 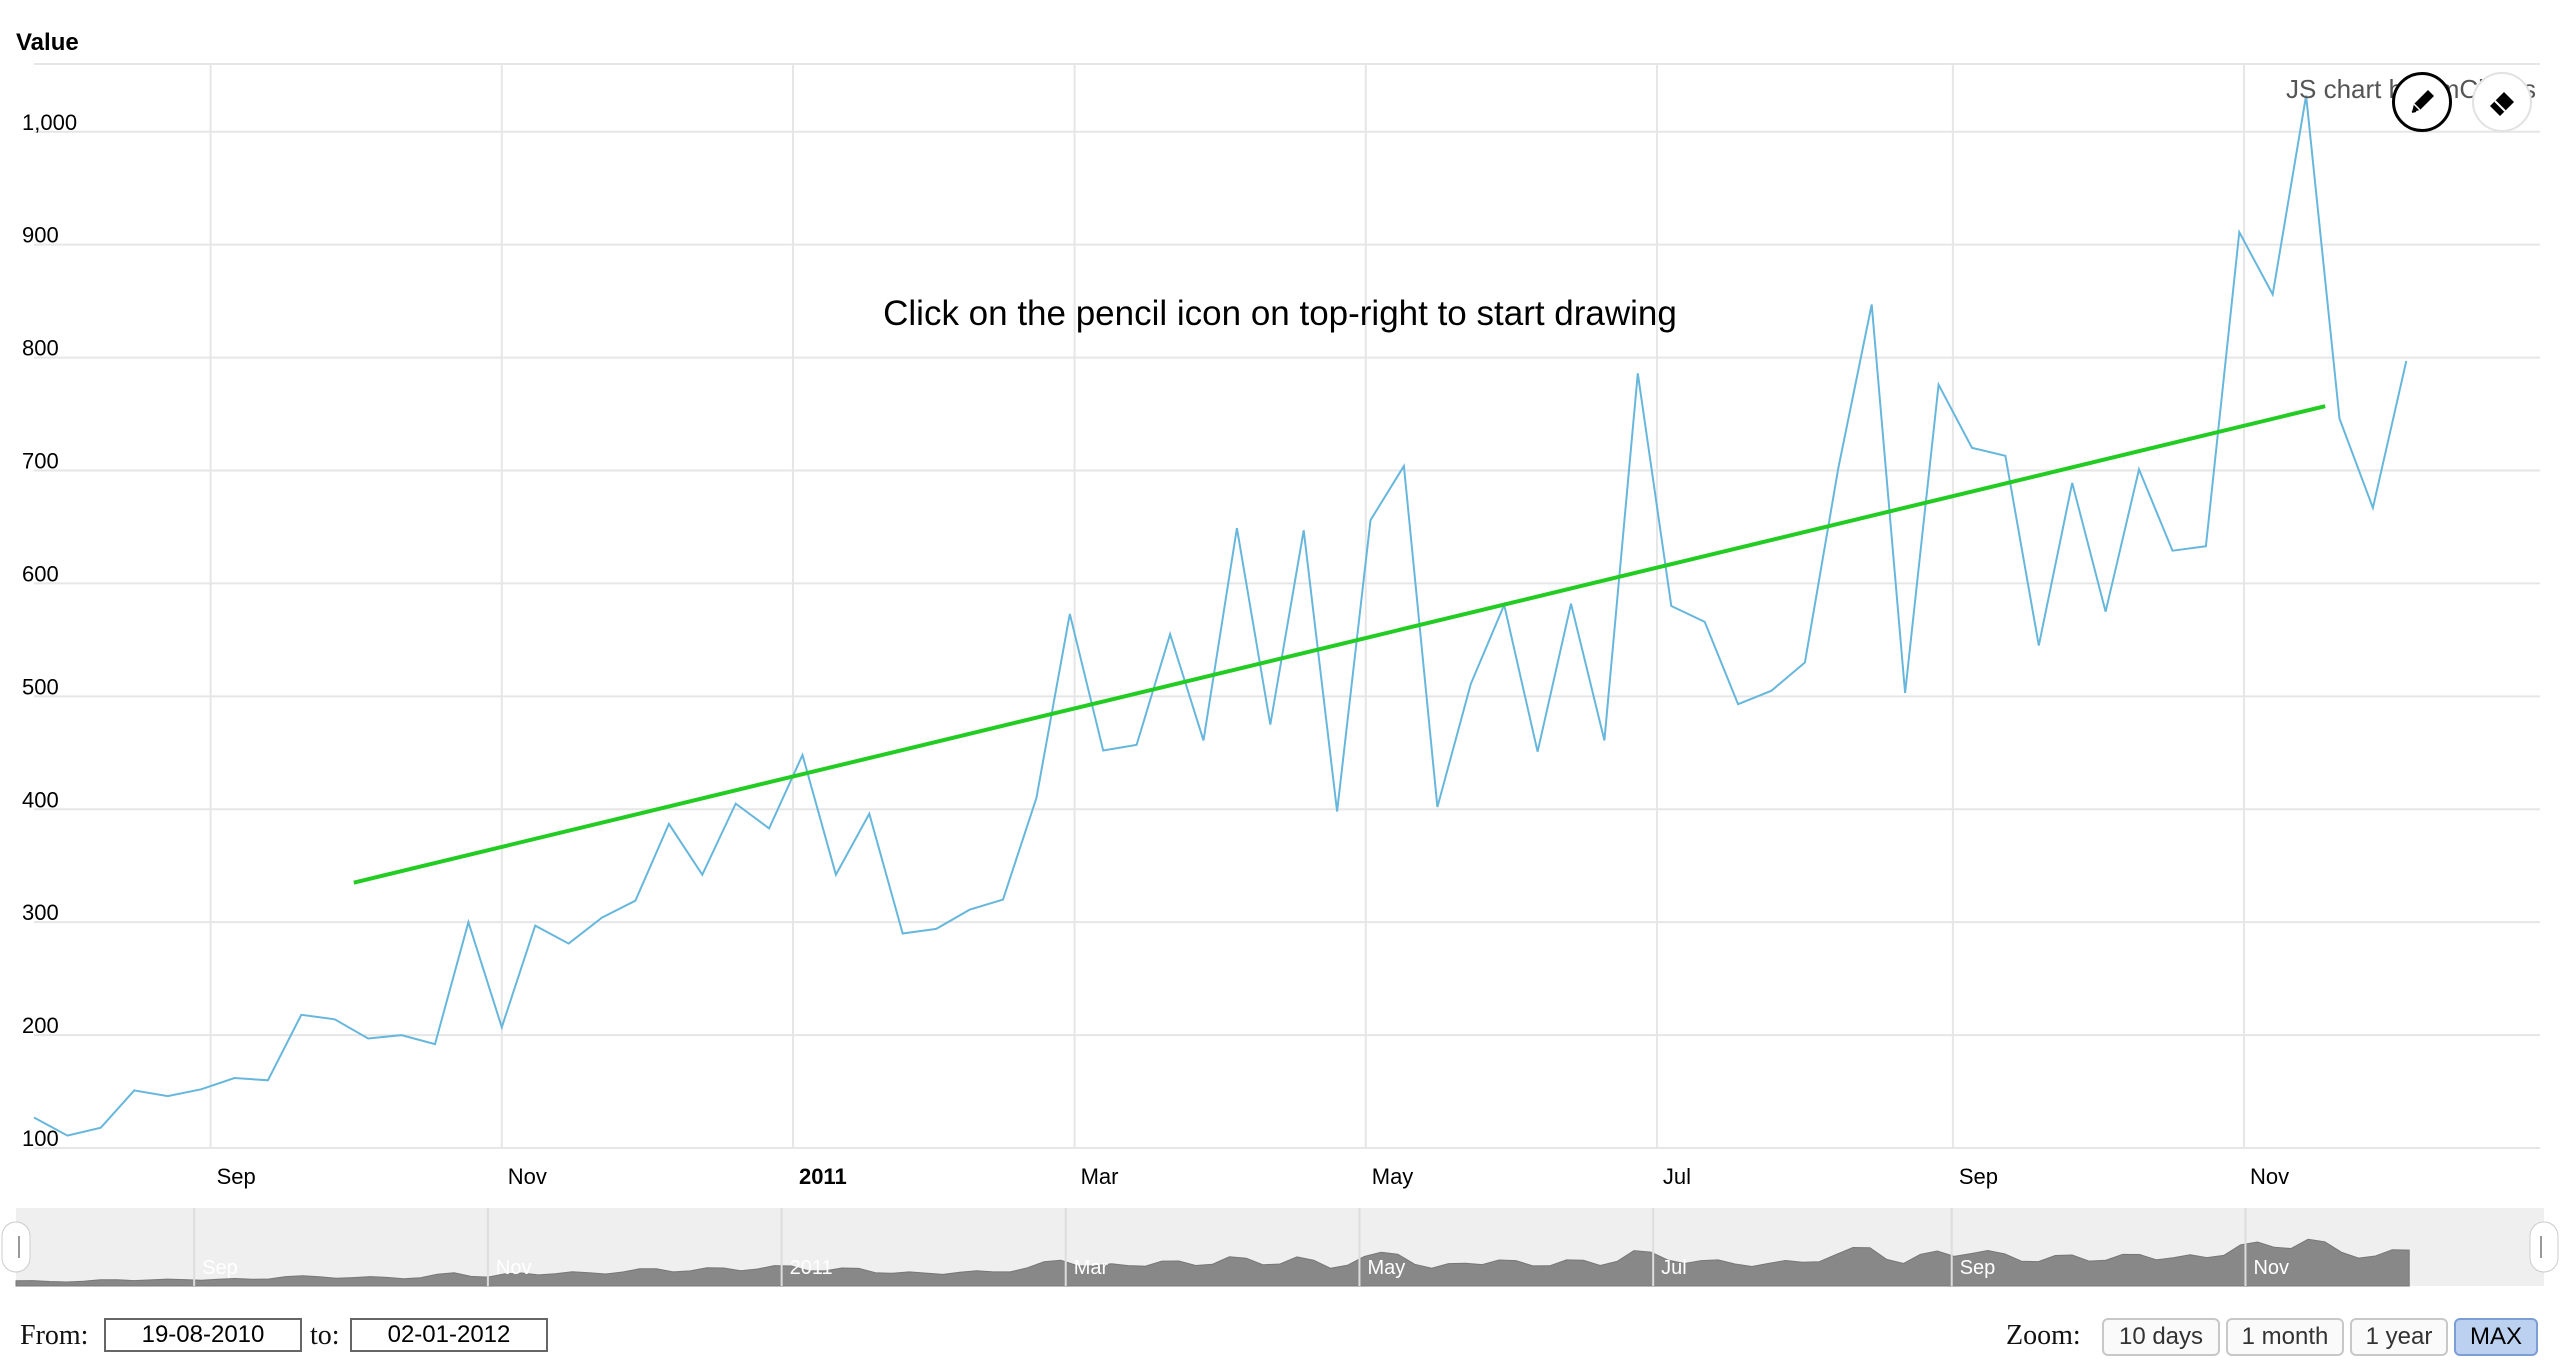 What do you see at coordinates (823, 1176) in the screenshot?
I see `x-tick-label: 2011` at bounding box center [823, 1176].